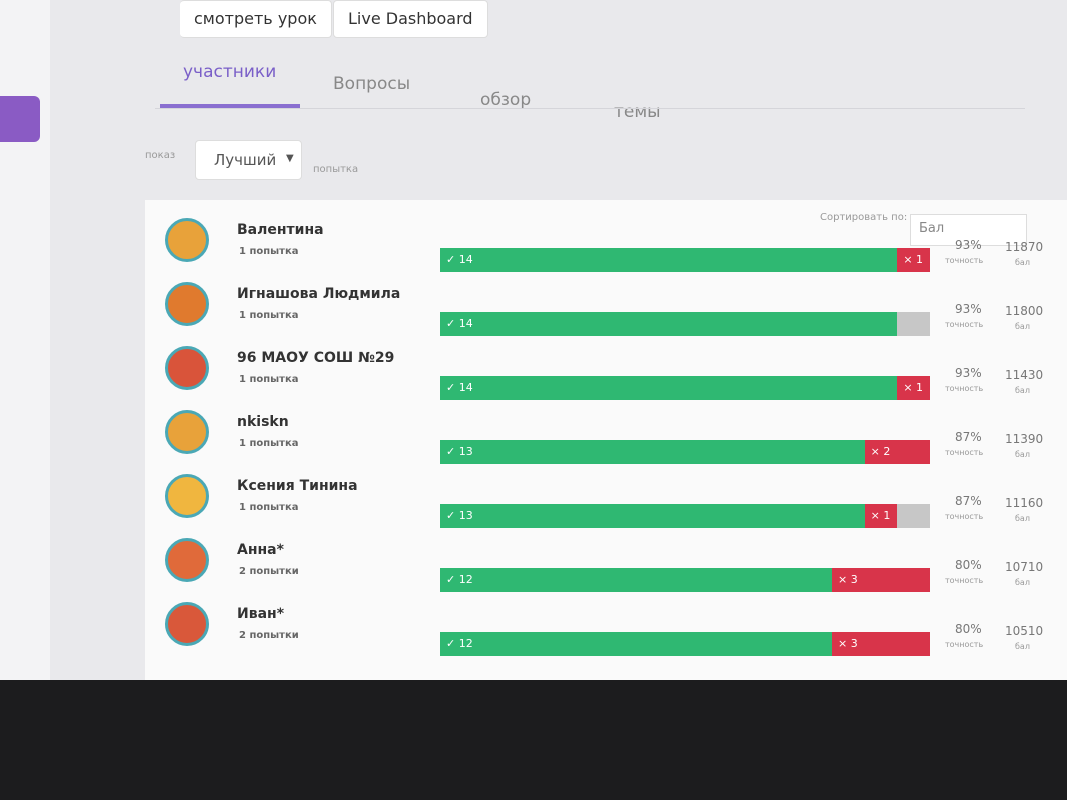  Describe the element at coordinates (256, 19) in the screenshot. I see `header-button: смотреть урок` at that location.